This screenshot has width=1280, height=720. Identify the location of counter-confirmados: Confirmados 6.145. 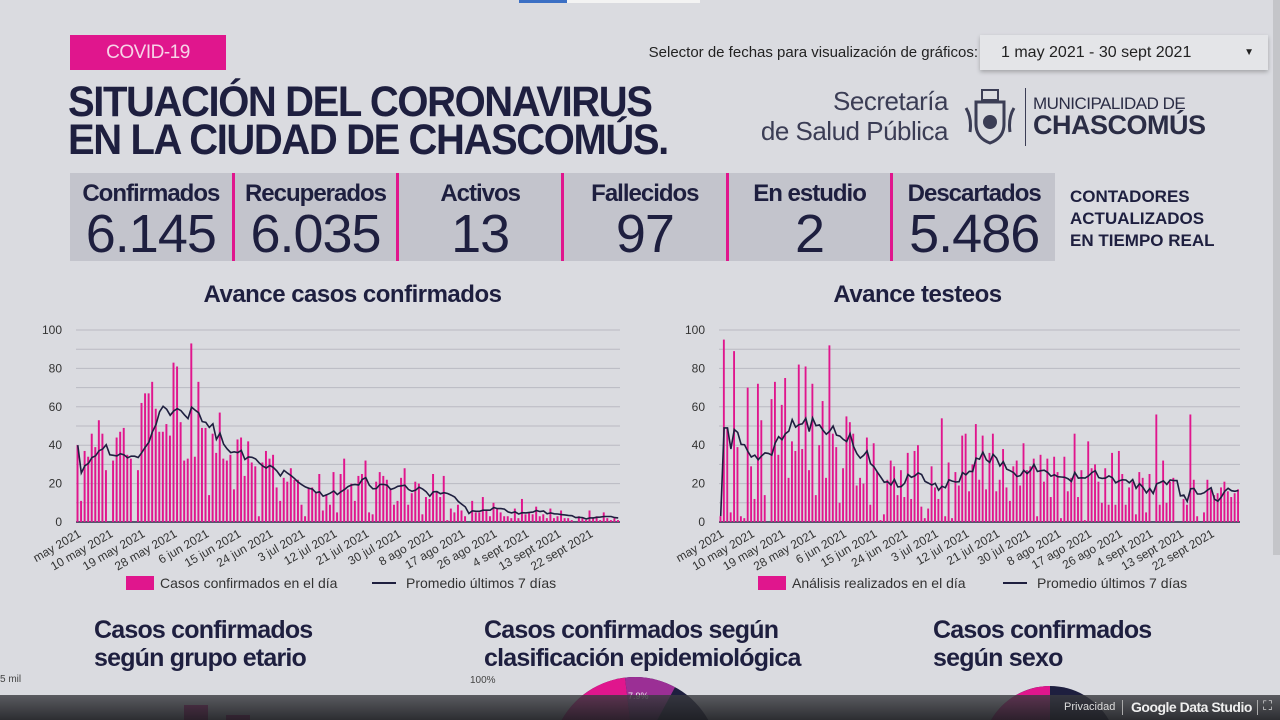
(151, 218).